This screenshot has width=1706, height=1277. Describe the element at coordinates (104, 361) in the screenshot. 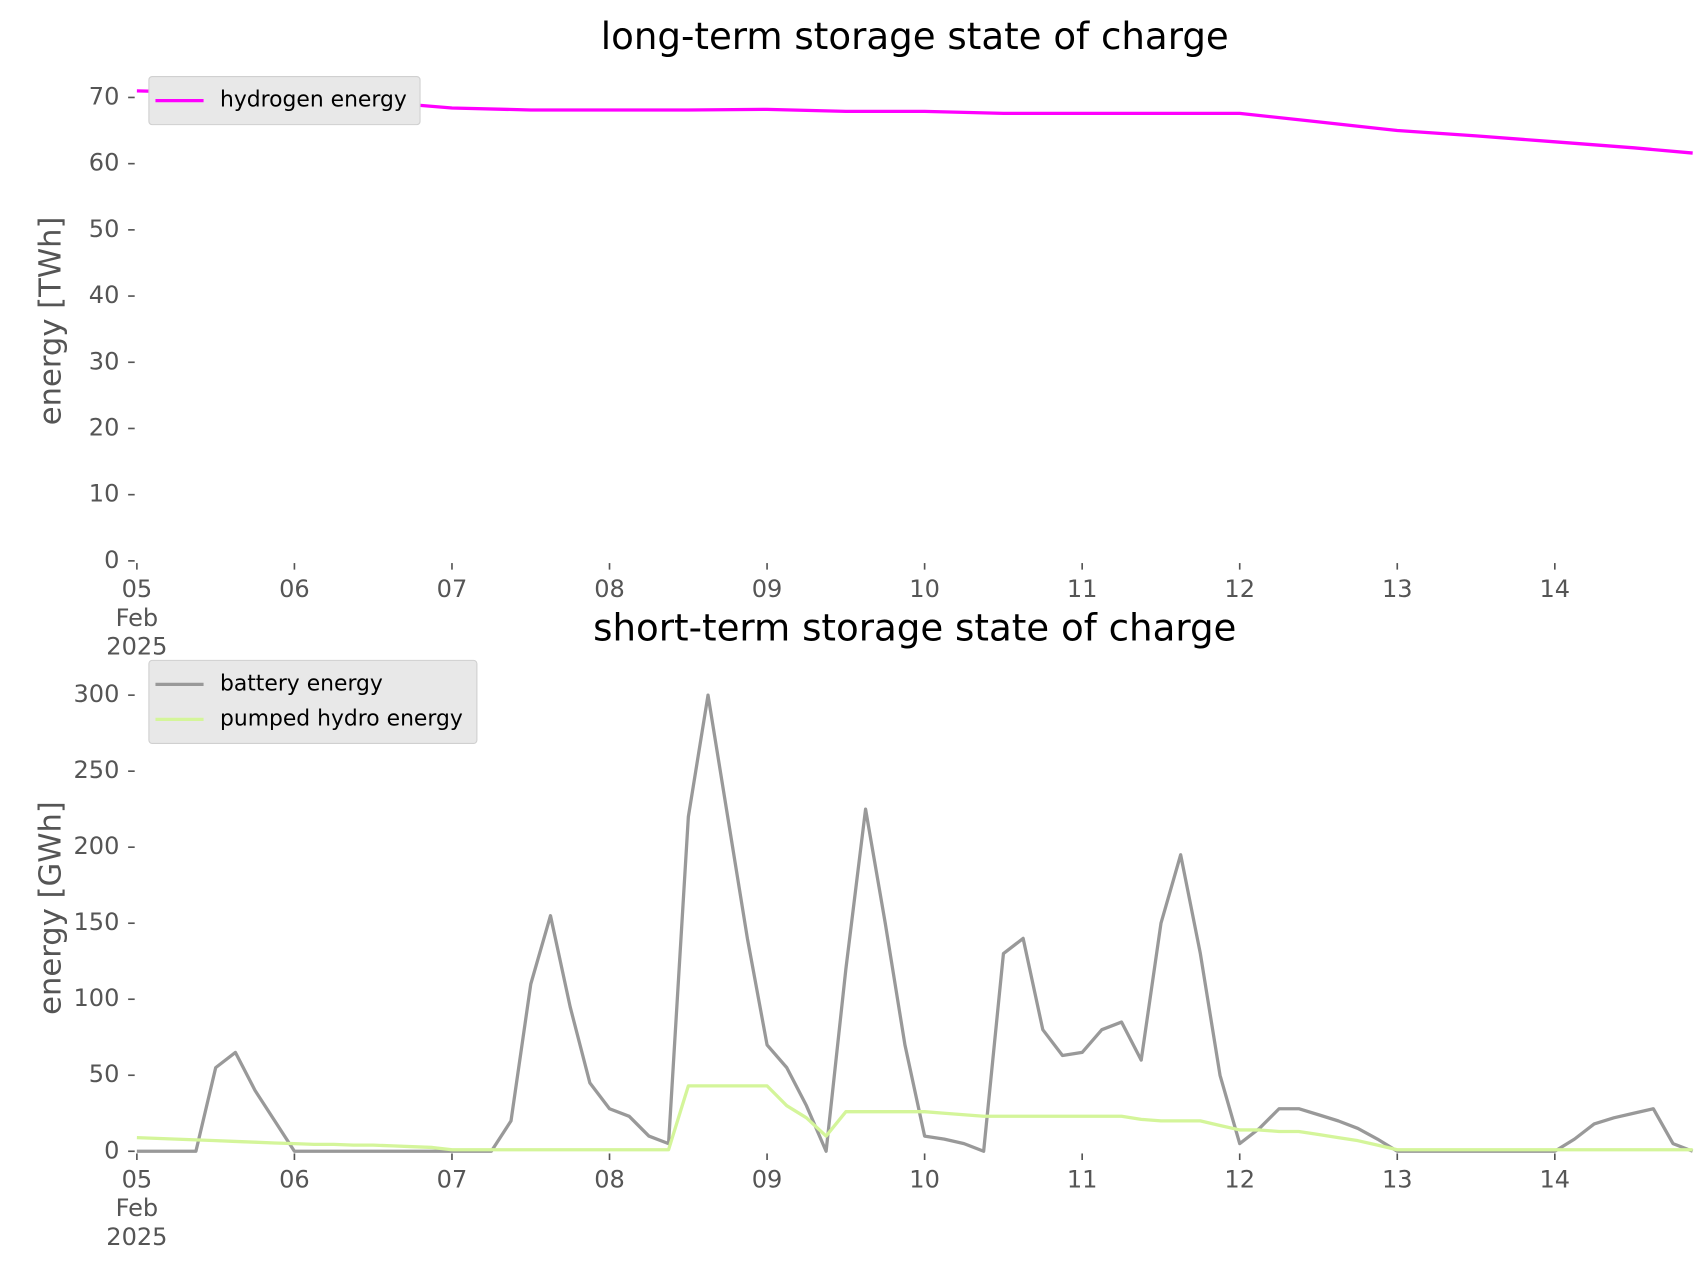

I see `y-tick-label: 30` at that location.